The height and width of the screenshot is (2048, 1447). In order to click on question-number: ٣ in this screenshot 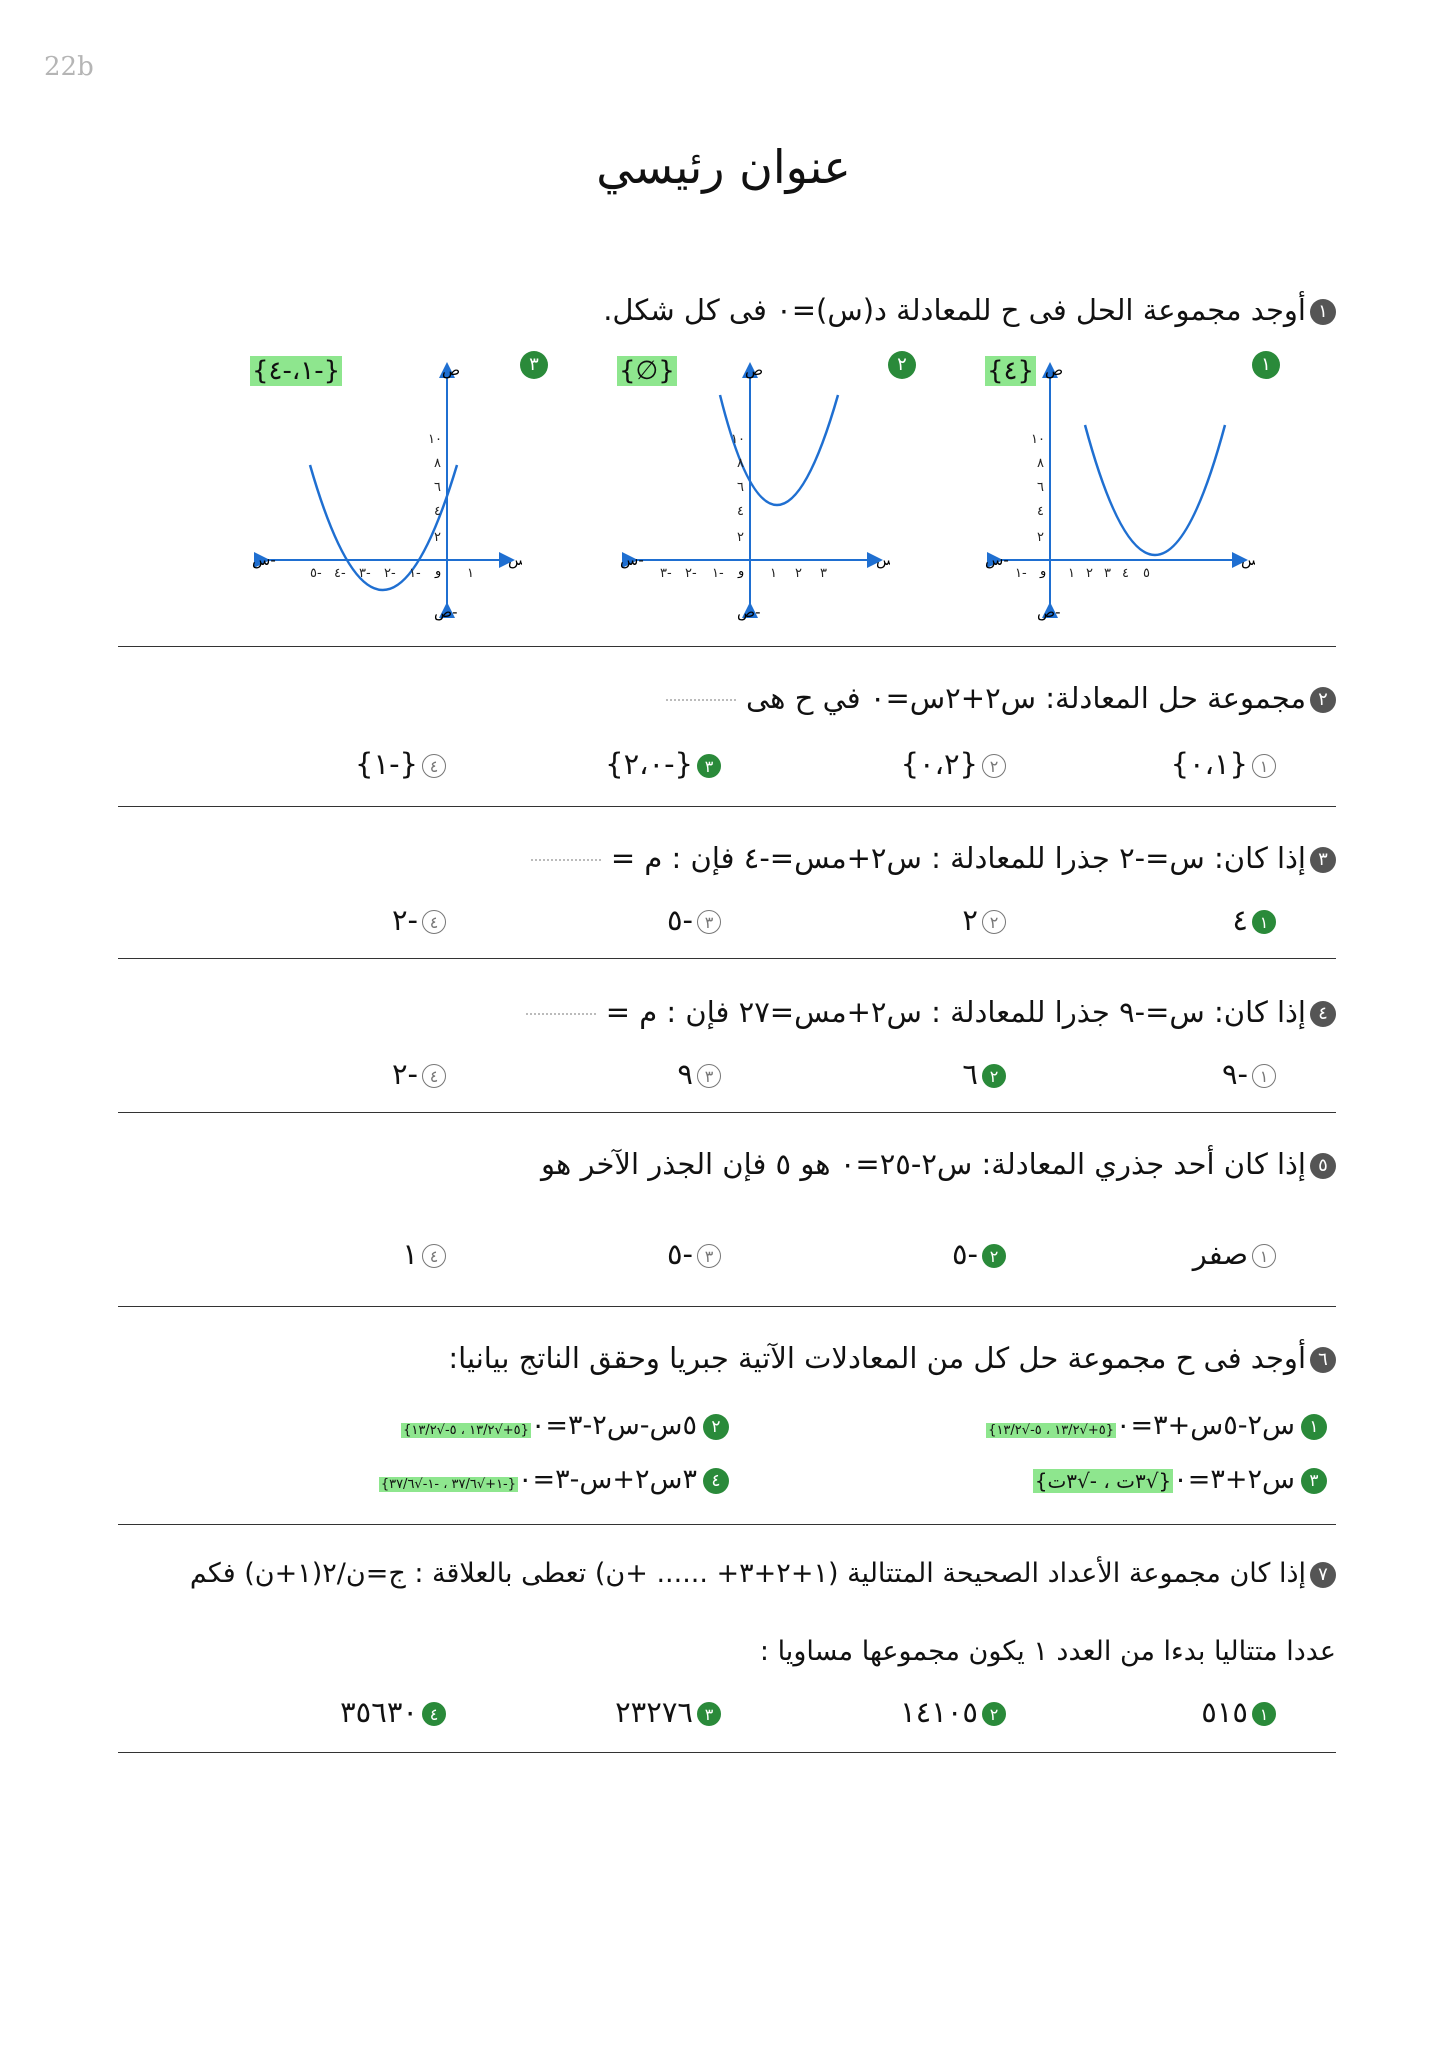, I will do `click(1323, 860)`.